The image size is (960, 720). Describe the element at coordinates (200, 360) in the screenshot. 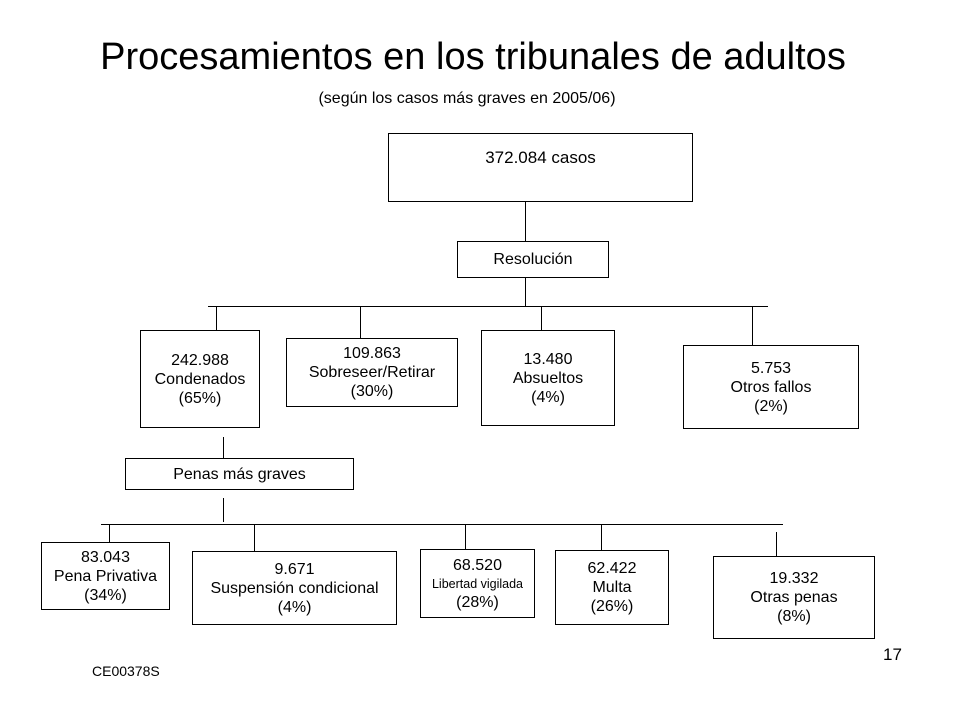

I see `outcome-count: 242.988` at that location.